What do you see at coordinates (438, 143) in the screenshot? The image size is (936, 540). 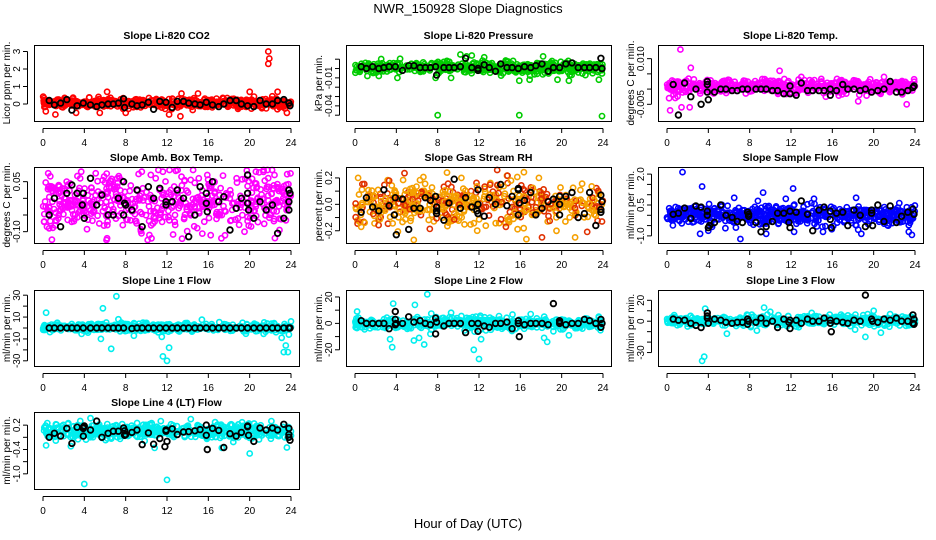 I see `x-tick-label: 8` at bounding box center [438, 143].